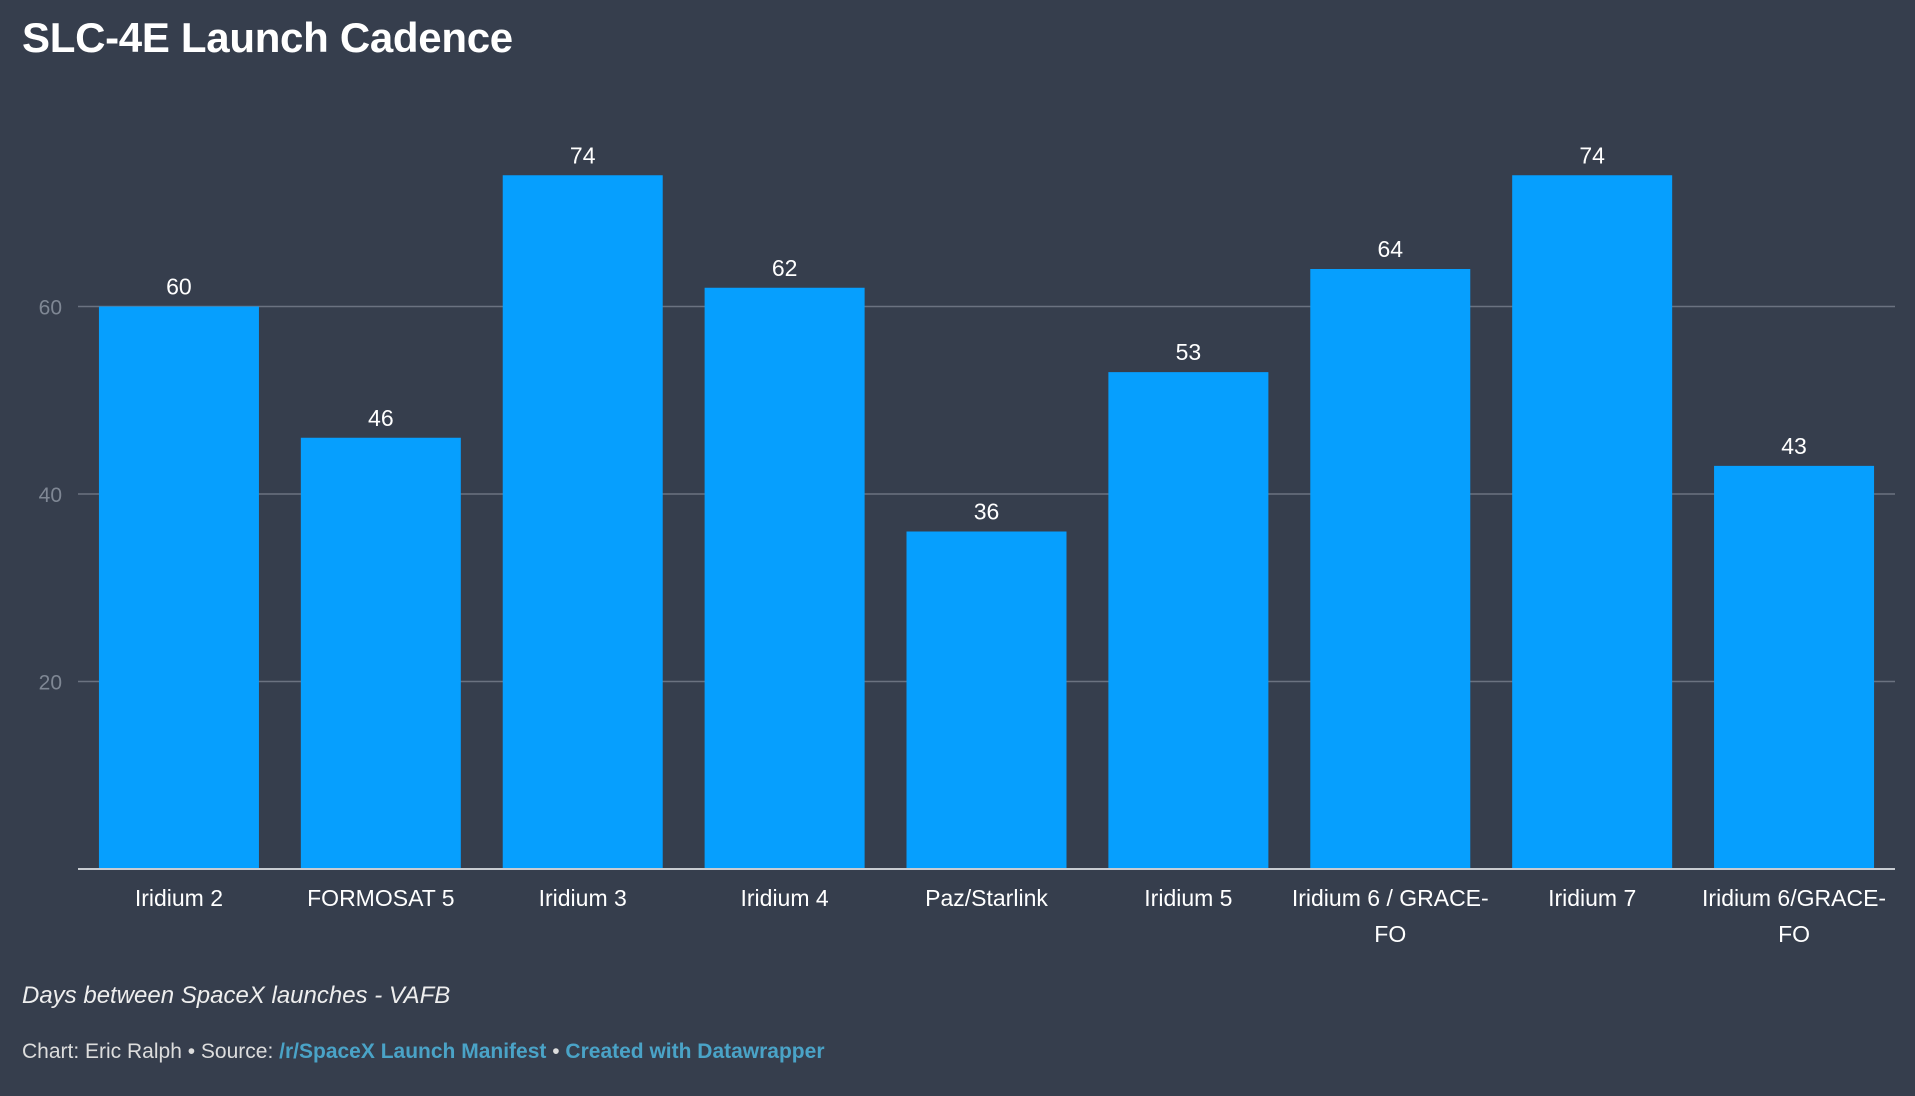 The image size is (1915, 1096). Describe the element at coordinates (179, 898) in the screenshot. I see `category-label: Iridium 2` at that location.